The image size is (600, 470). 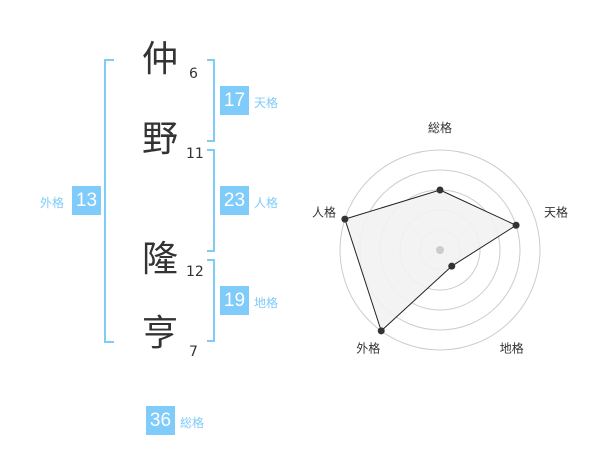 What do you see at coordinates (266, 303) in the screenshot?
I see `chikaku-label: 地格` at bounding box center [266, 303].